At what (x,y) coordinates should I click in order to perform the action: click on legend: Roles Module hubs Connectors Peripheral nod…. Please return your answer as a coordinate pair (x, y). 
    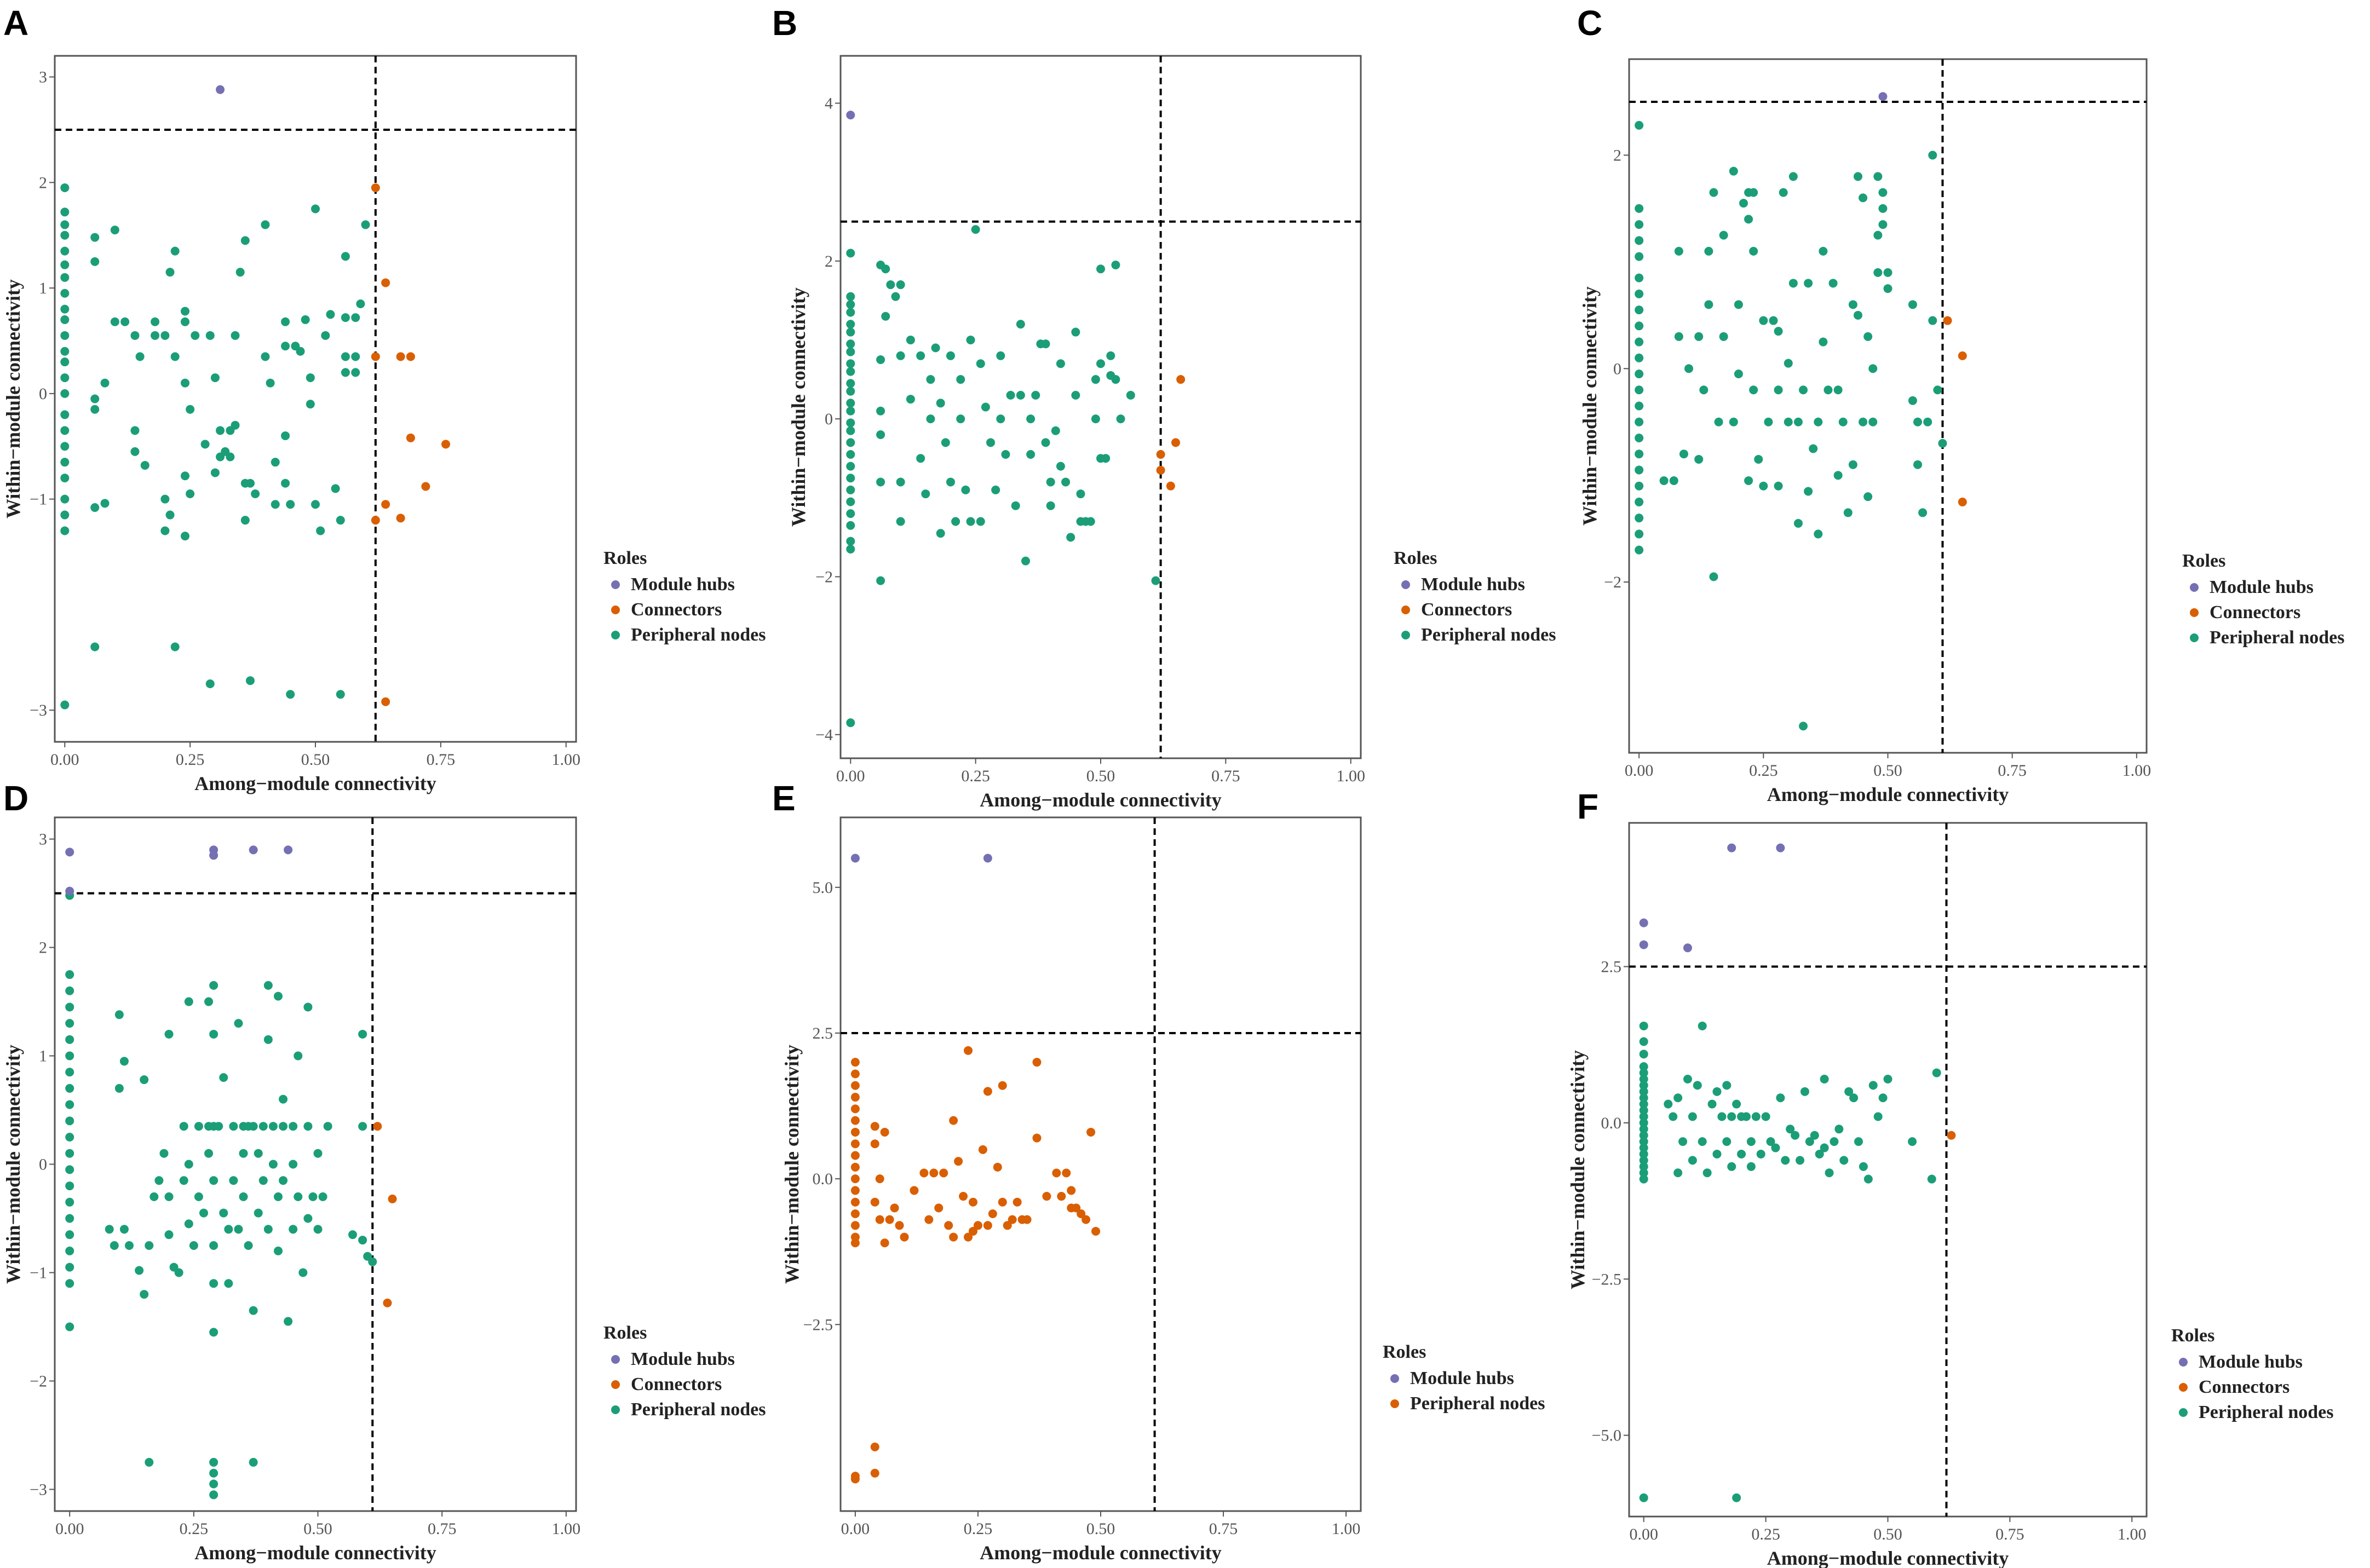
    Looking at the image, I should click on (684, 596).